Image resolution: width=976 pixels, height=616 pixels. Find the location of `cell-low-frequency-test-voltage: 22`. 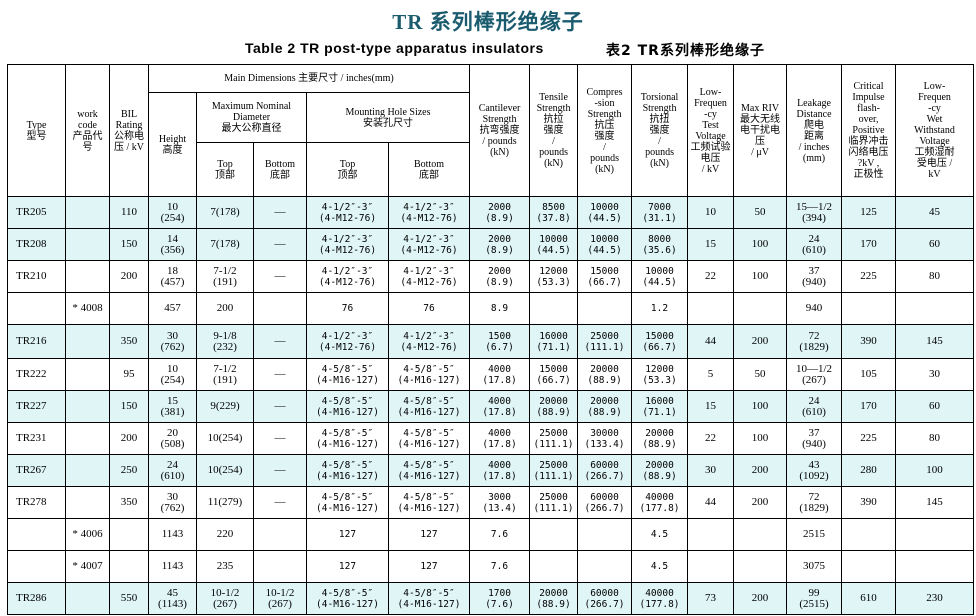

cell-low-frequency-test-voltage: 22 is located at coordinates (711, 276).